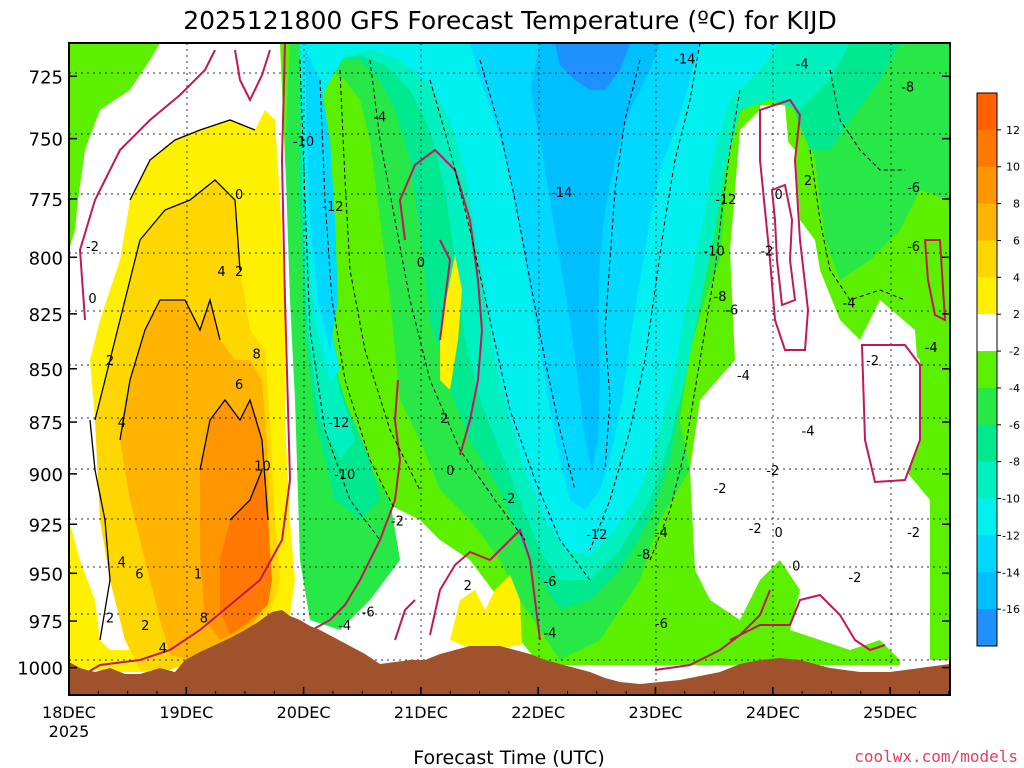 Image resolution: width=1024 pixels, height=768 pixels. What do you see at coordinates (592, 66) in the screenshot?
I see `temp-region-below-minus16` at bounding box center [592, 66].